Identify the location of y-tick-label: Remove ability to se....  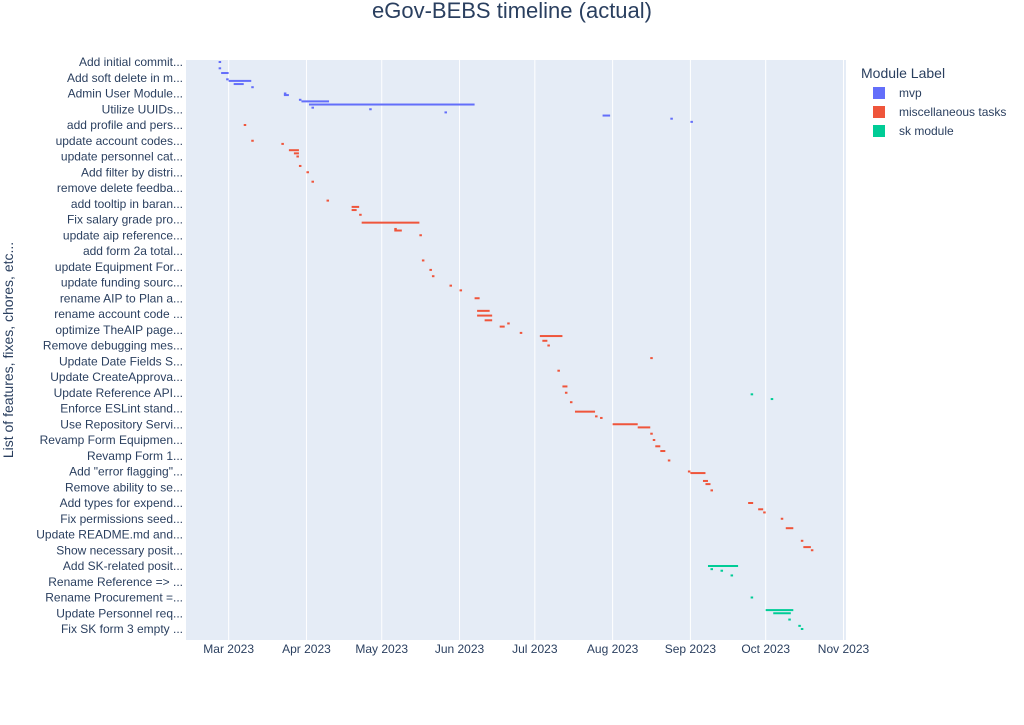
(124, 487).